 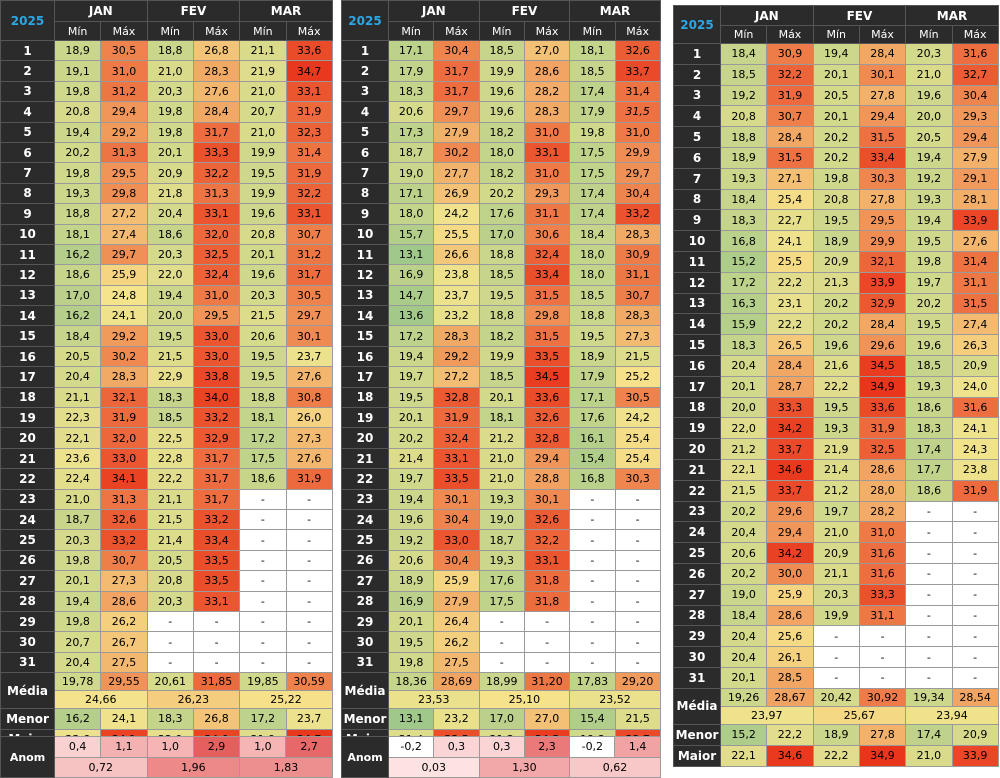 I want to click on anom-cell: 0,4, so click(x=77, y=747).